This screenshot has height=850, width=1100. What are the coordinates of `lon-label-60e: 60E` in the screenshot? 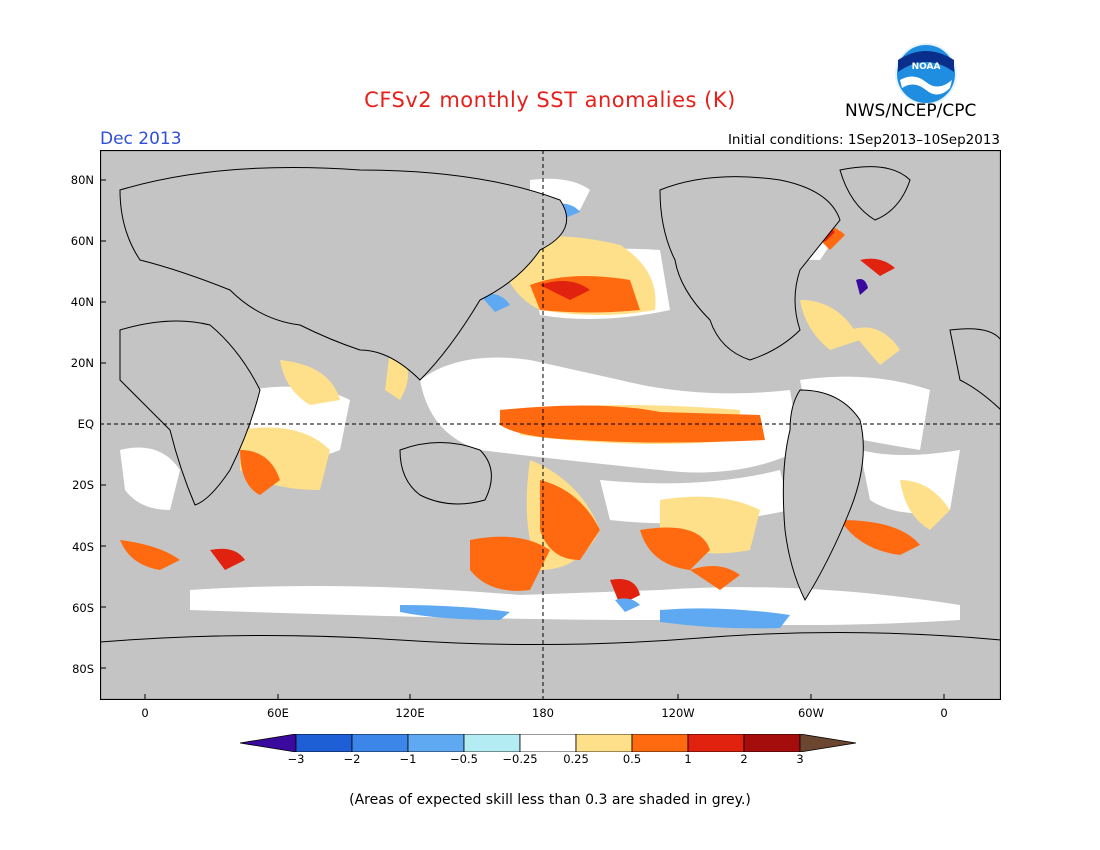 It's located at (278, 713).